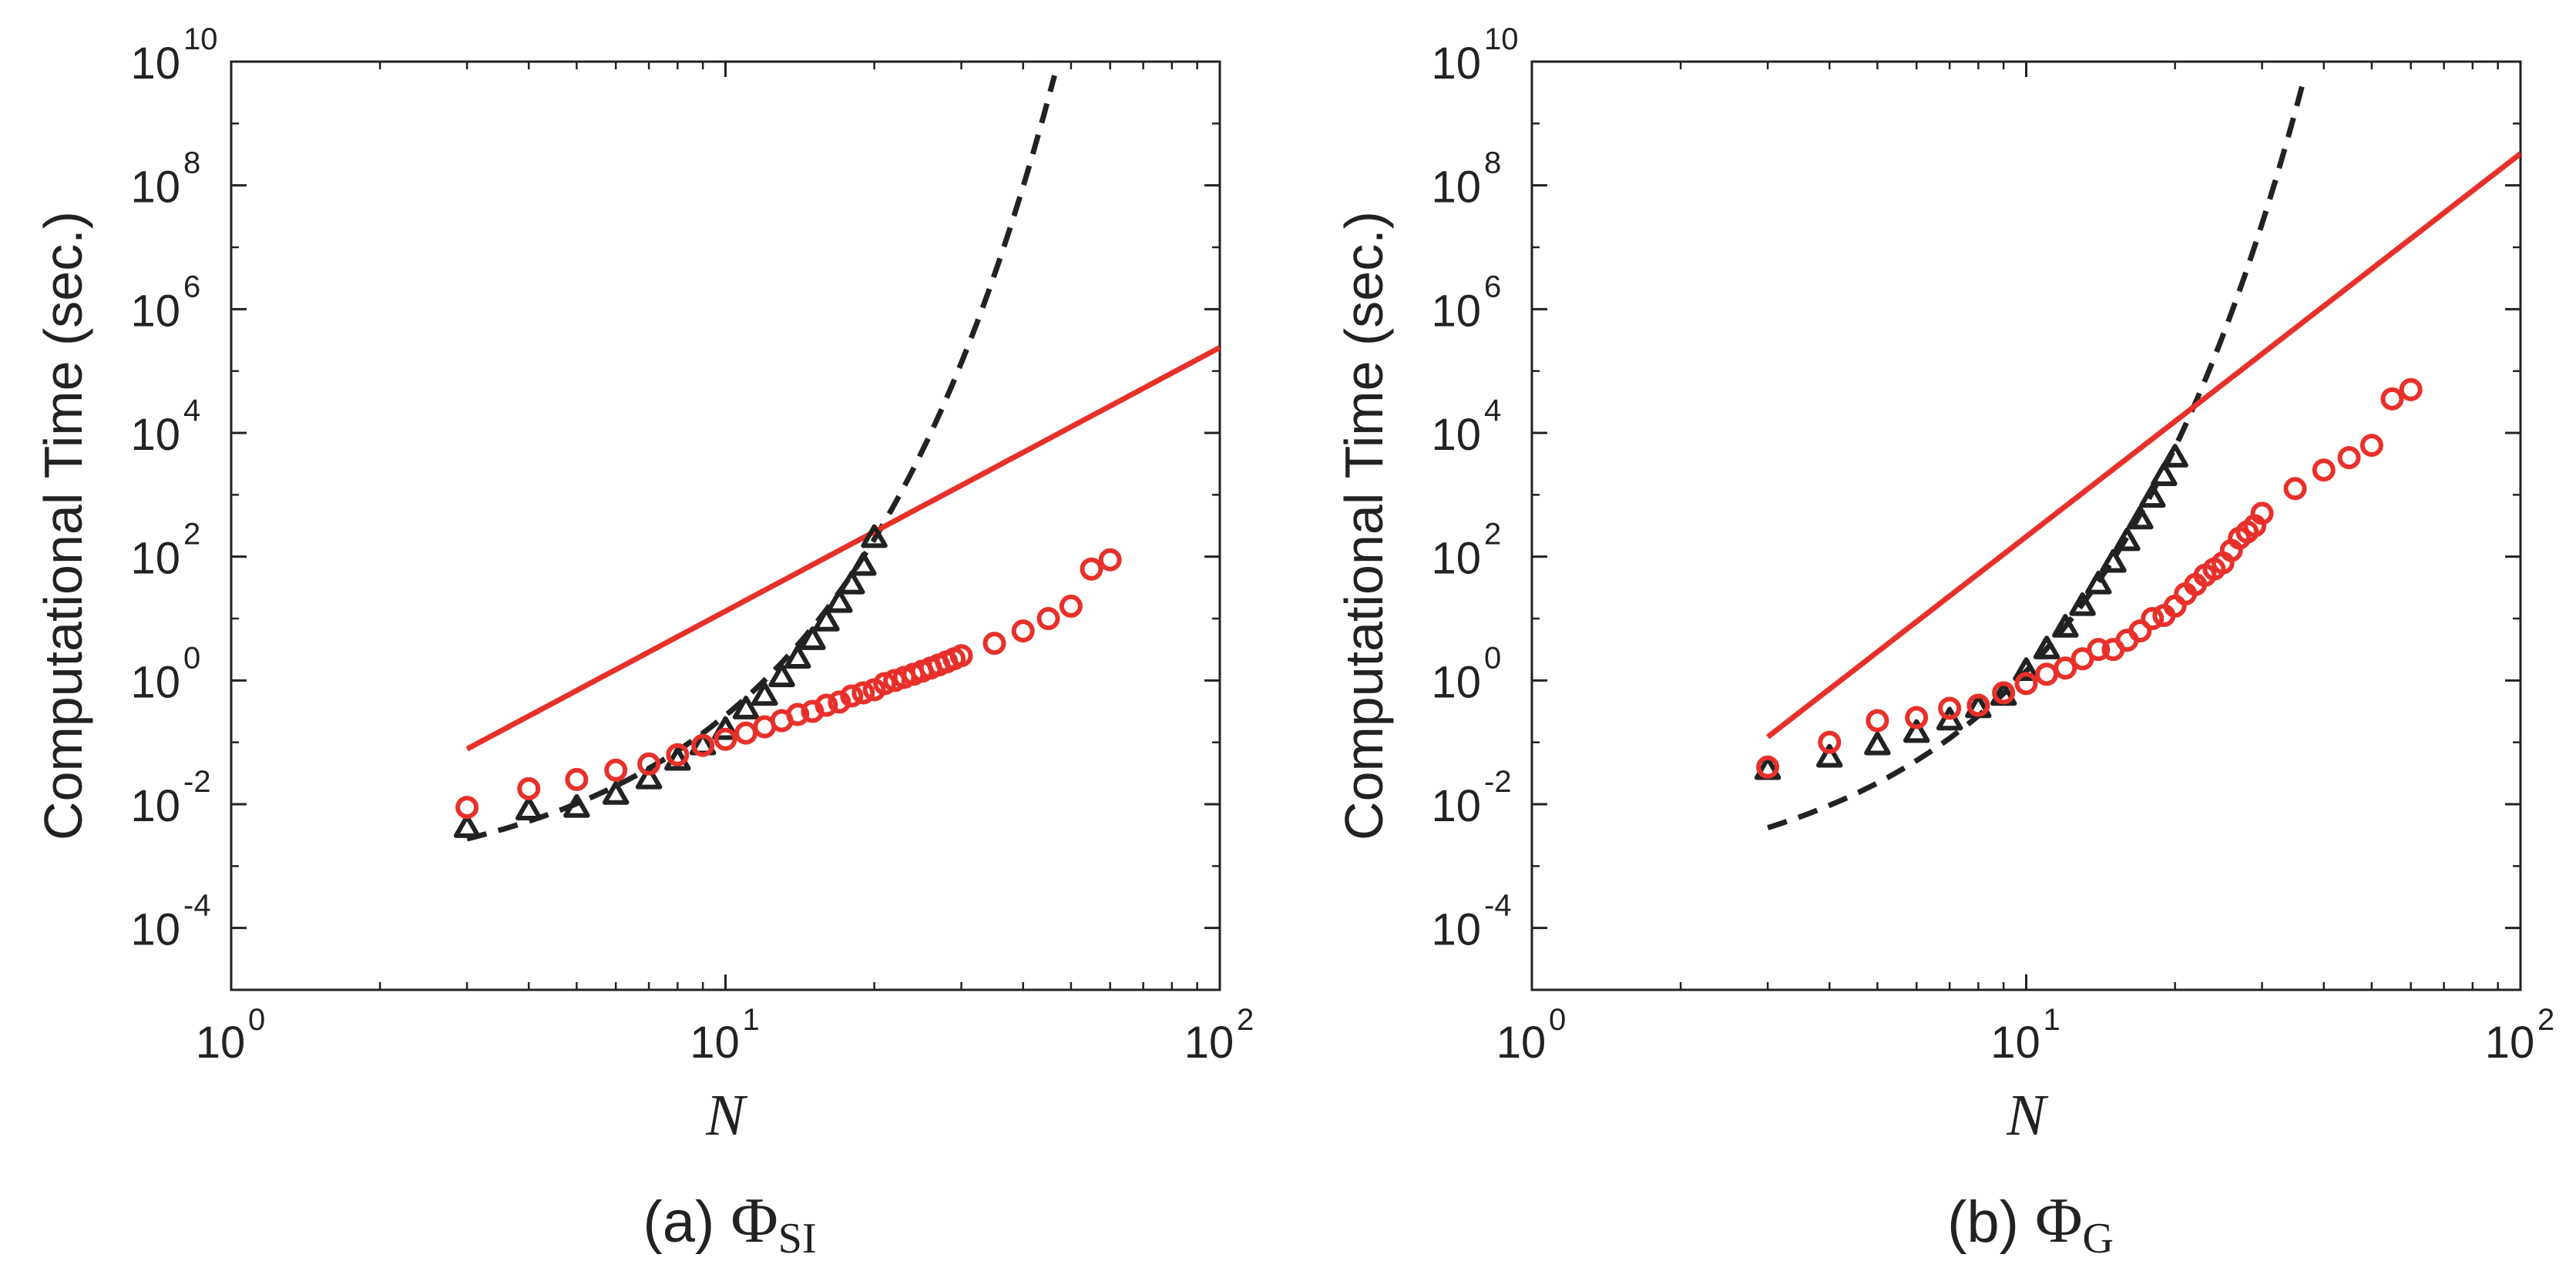  Describe the element at coordinates (63, 525) in the screenshot. I see `y-axis-label: Computational Time (sec.)` at that location.